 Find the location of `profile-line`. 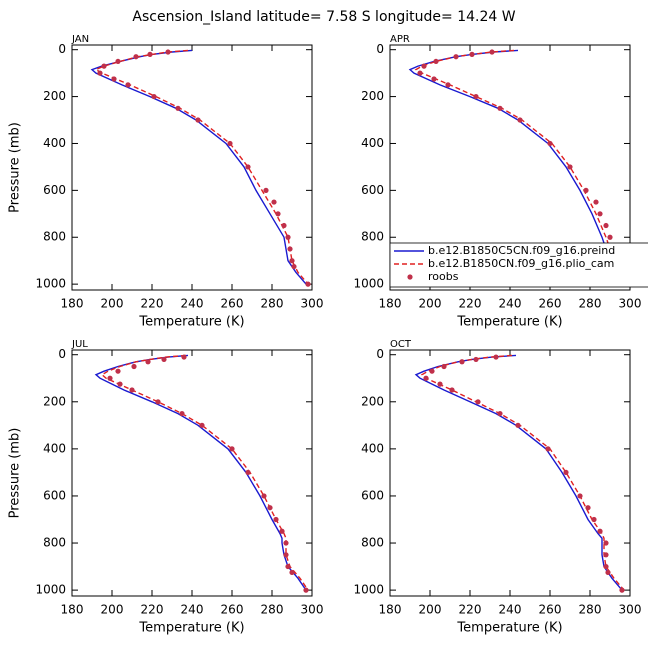

profile-line is located at coordinates (198, 167).